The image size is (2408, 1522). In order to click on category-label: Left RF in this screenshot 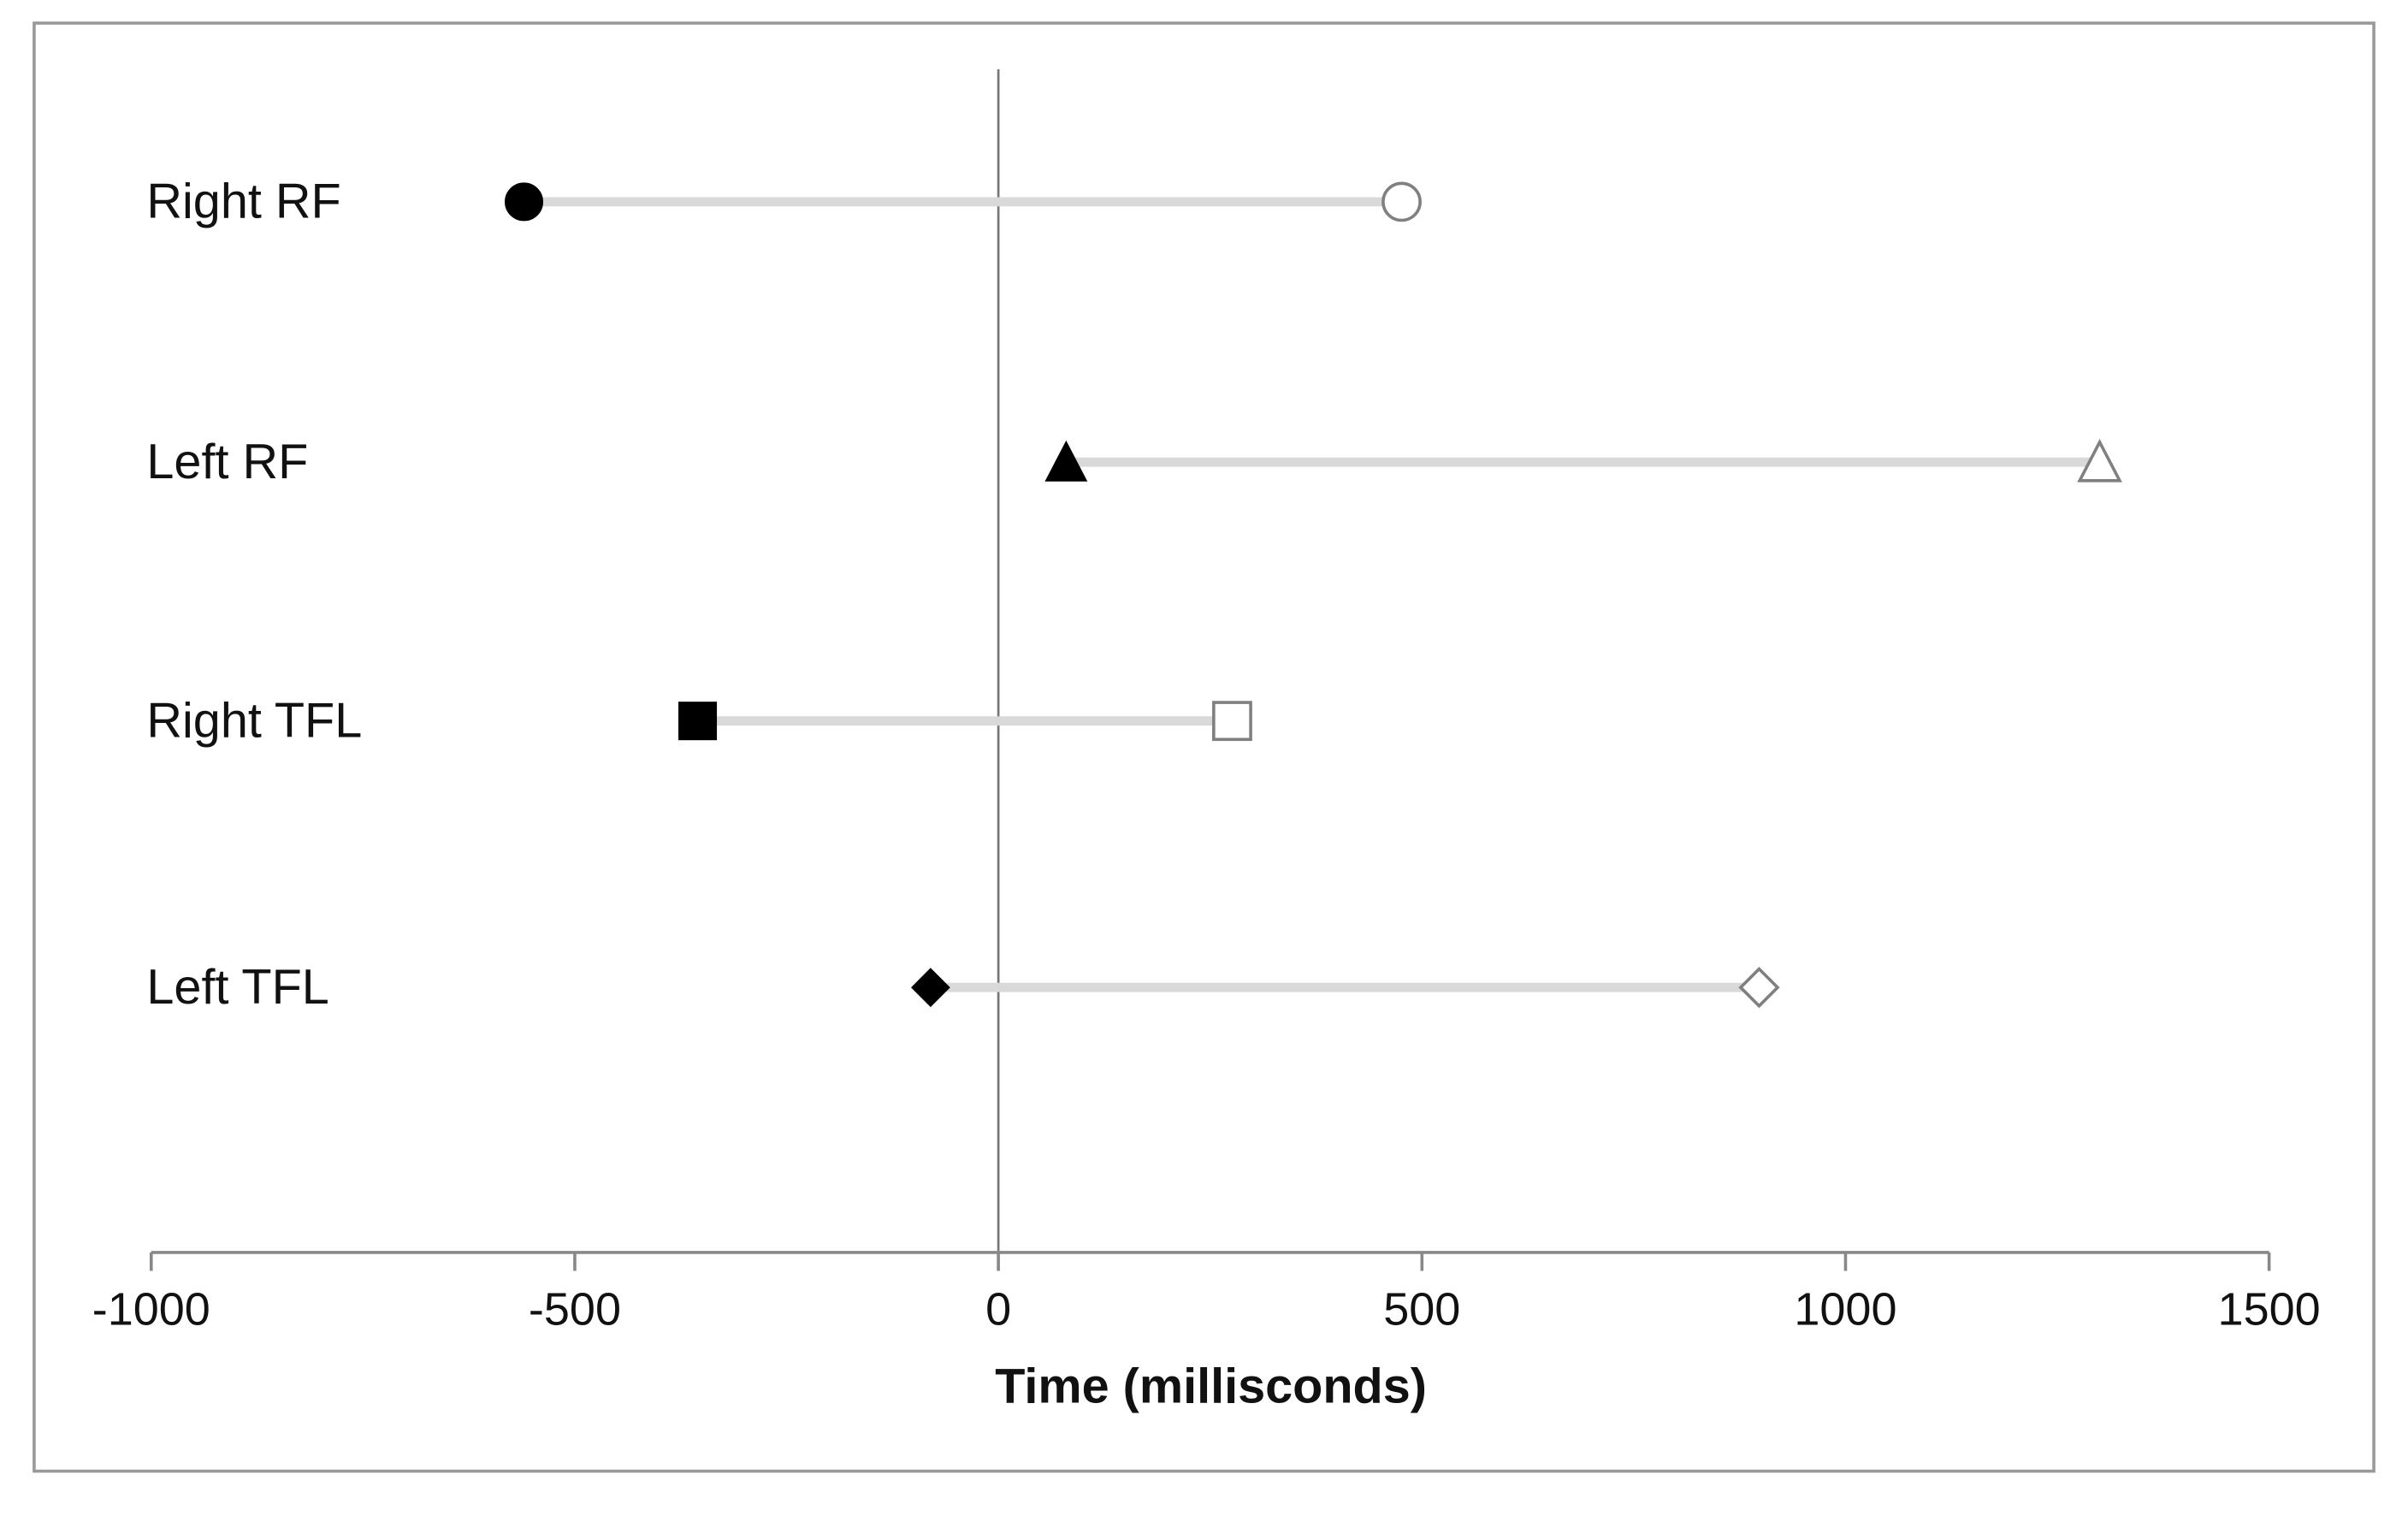, I will do `click(227, 462)`.